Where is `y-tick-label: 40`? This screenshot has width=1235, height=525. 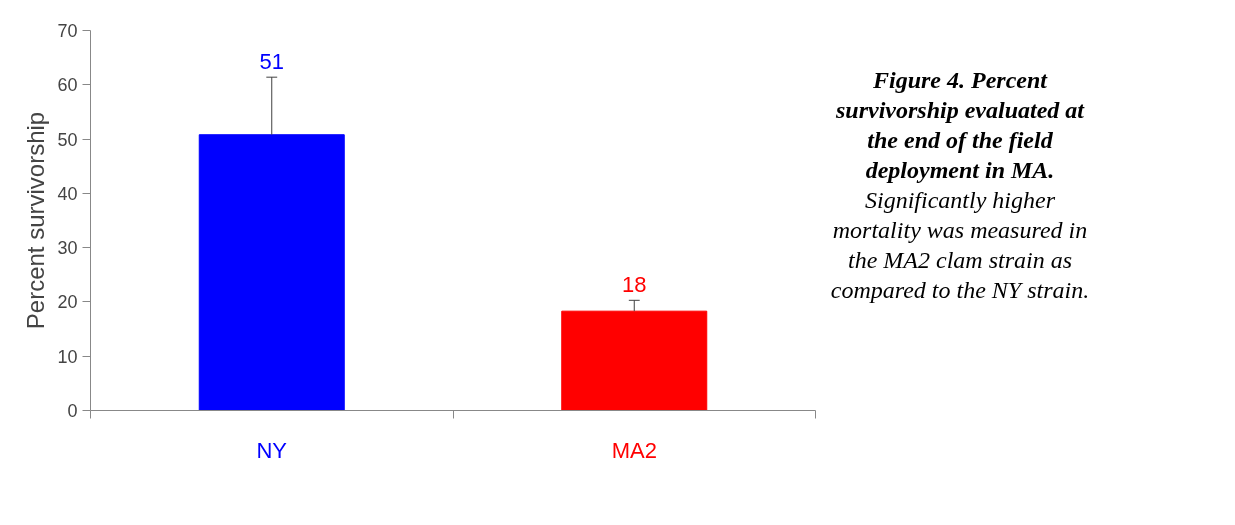 y-tick-label: 40 is located at coordinates (67, 193).